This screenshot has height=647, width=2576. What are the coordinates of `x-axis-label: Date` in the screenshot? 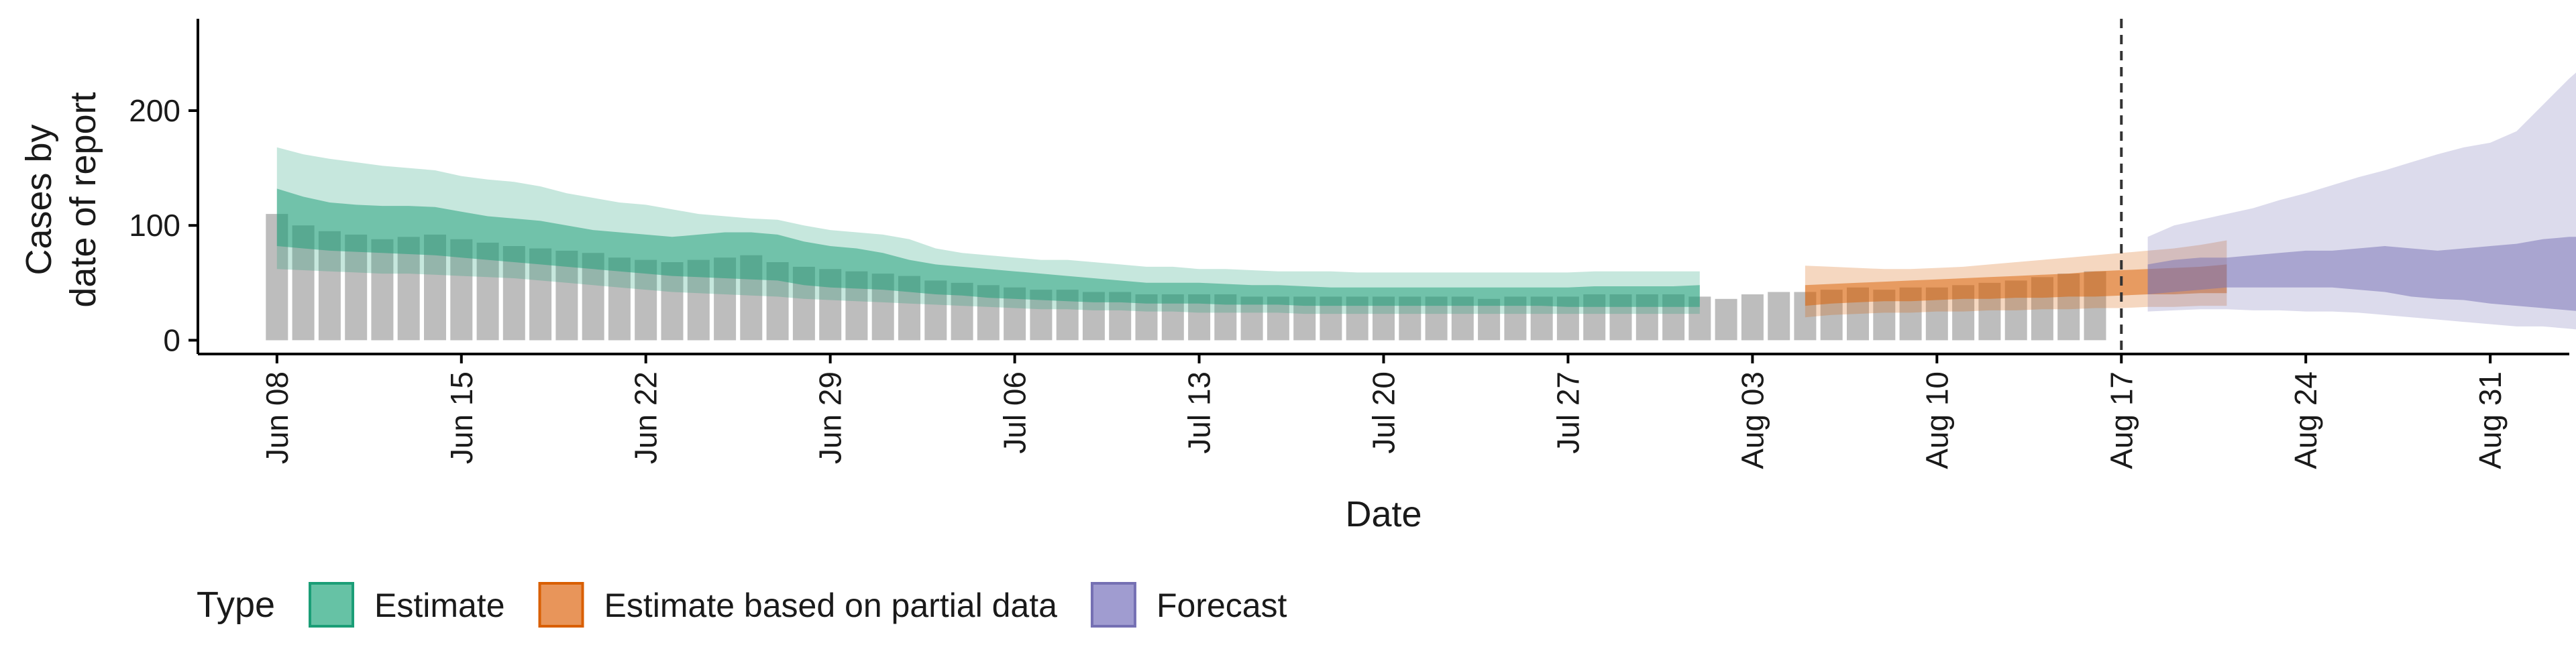 It's located at (1383, 514).